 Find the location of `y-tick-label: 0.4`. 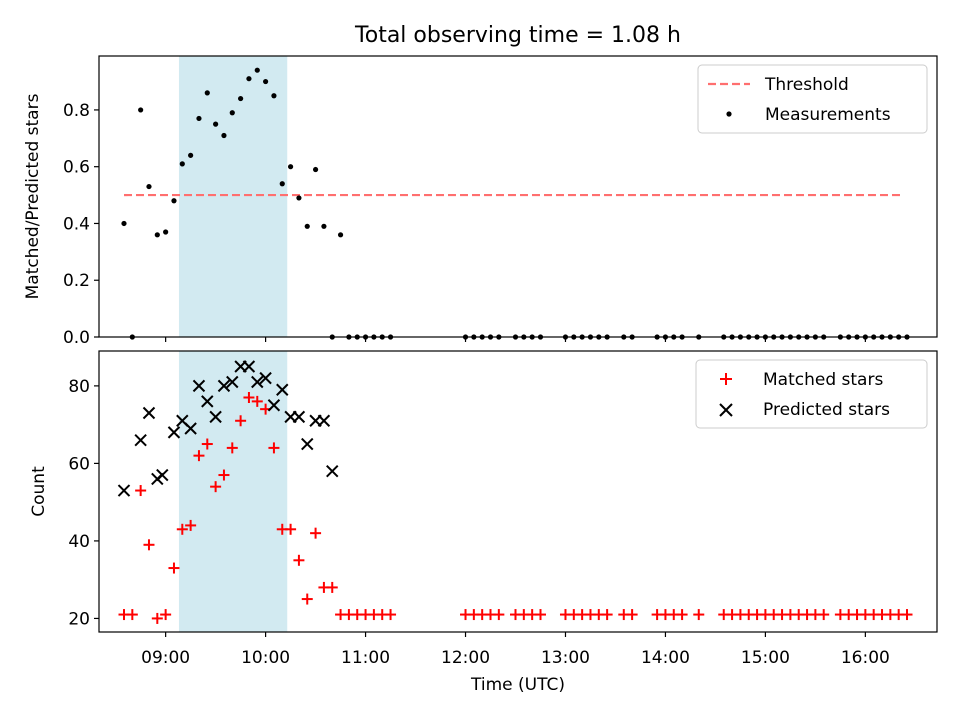

y-tick-label: 0.4 is located at coordinates (76, 224).